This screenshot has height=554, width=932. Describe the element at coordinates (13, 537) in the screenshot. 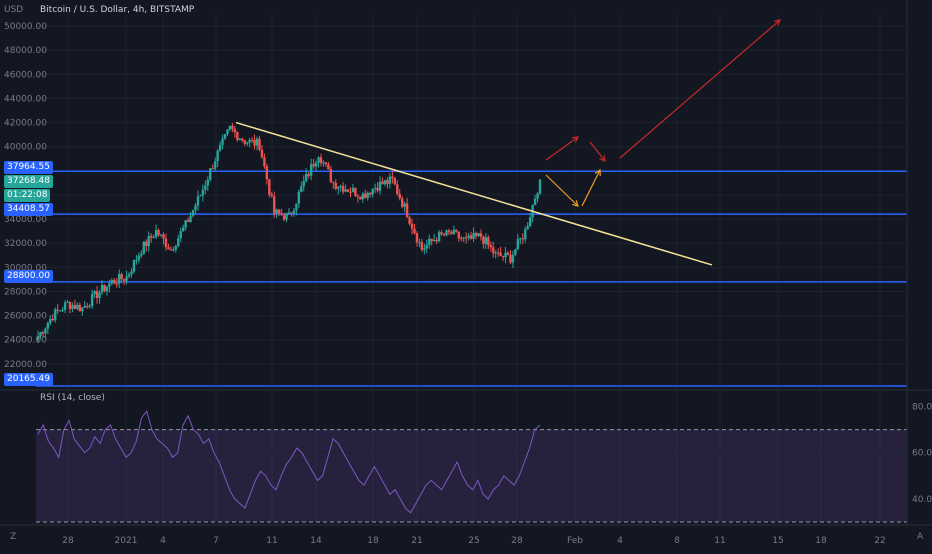

I see `timezone-button: Z` at that location.